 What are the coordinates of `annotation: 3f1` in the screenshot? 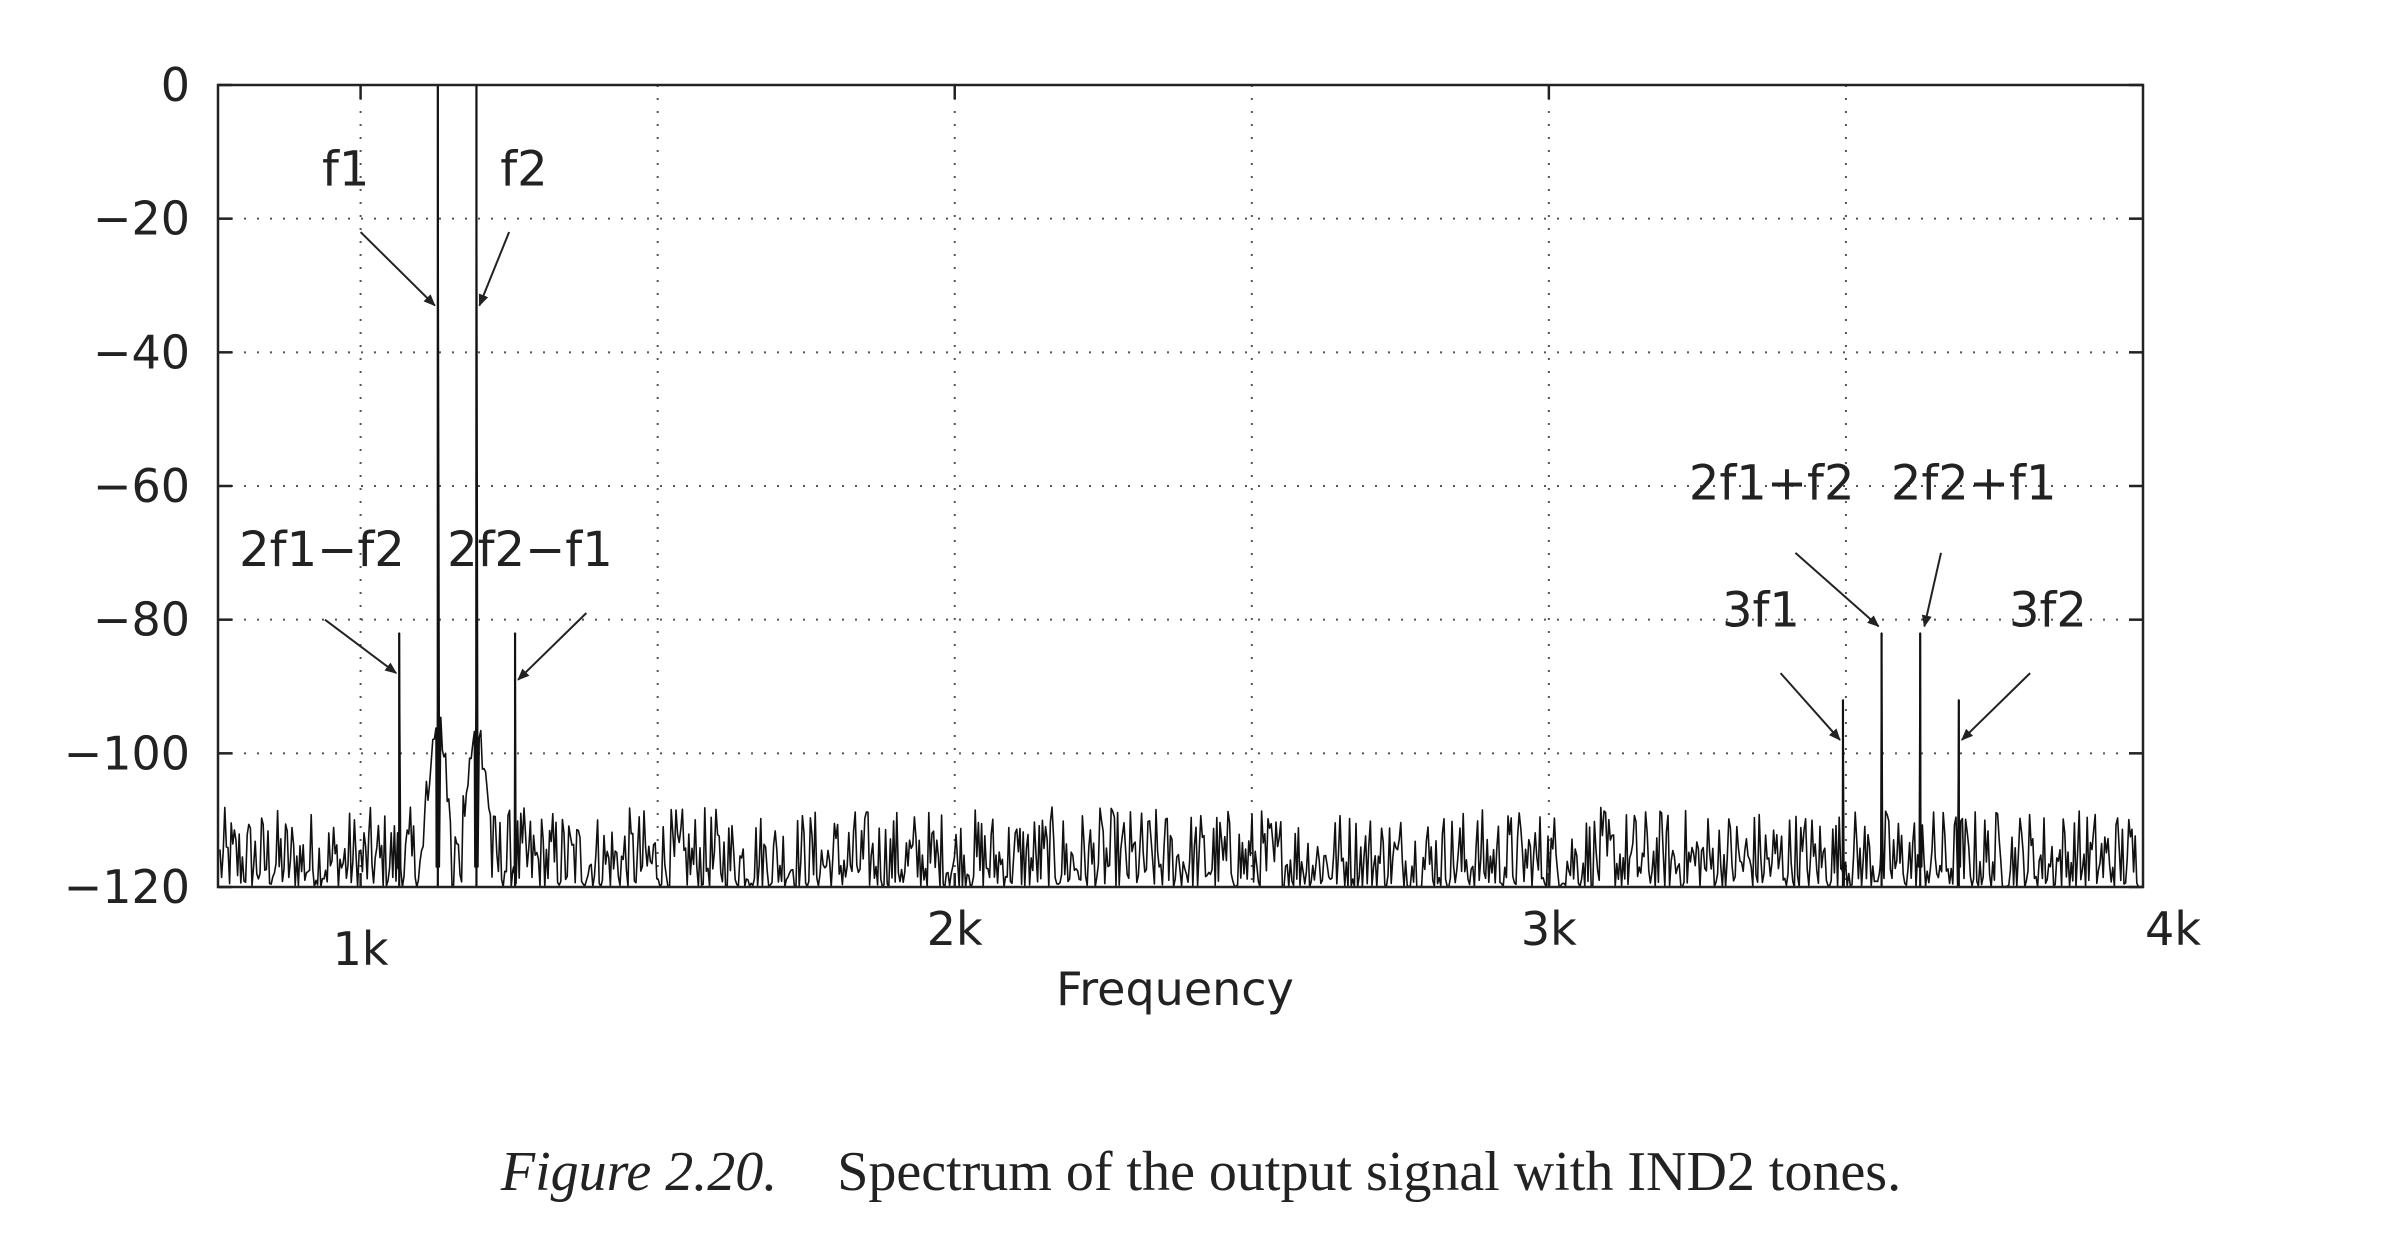 It's located at (1781, 661).